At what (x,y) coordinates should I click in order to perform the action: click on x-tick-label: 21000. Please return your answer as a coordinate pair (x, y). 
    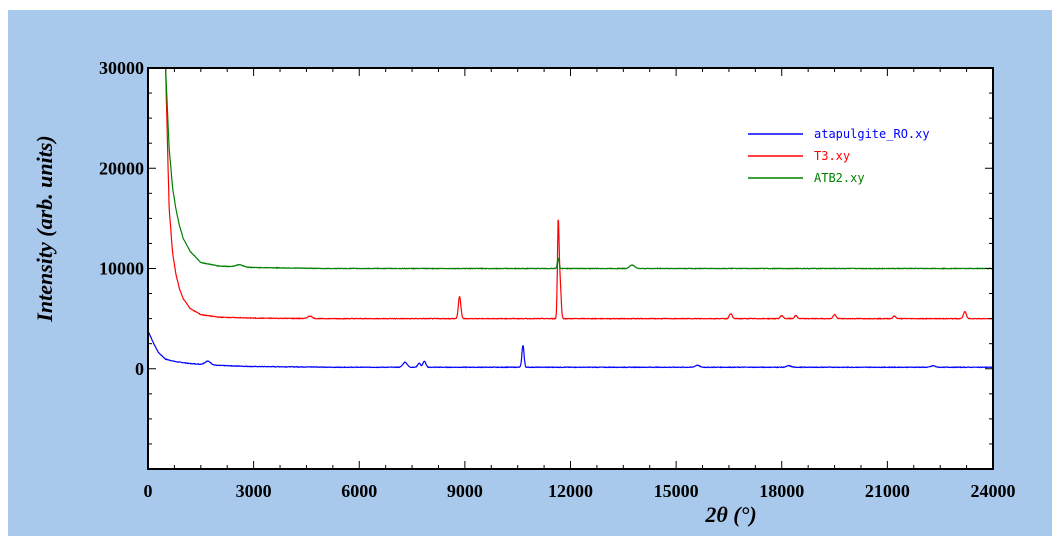
    Looking at the image, I should click on (887, 491).